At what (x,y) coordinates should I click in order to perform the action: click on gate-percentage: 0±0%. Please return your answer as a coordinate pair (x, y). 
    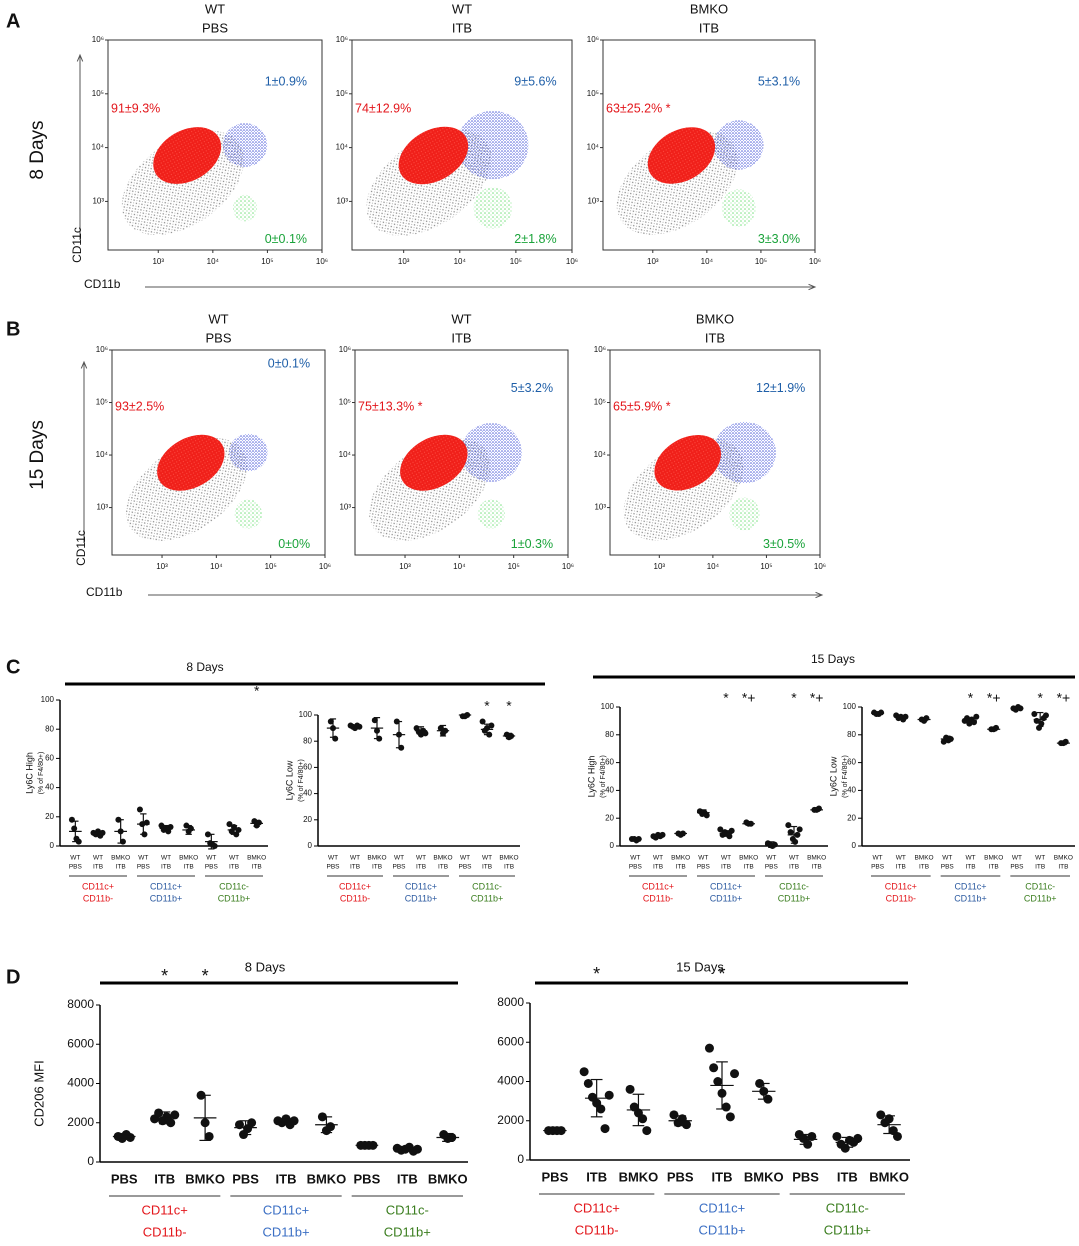
    Looking at the image, I should click on (294, 544).